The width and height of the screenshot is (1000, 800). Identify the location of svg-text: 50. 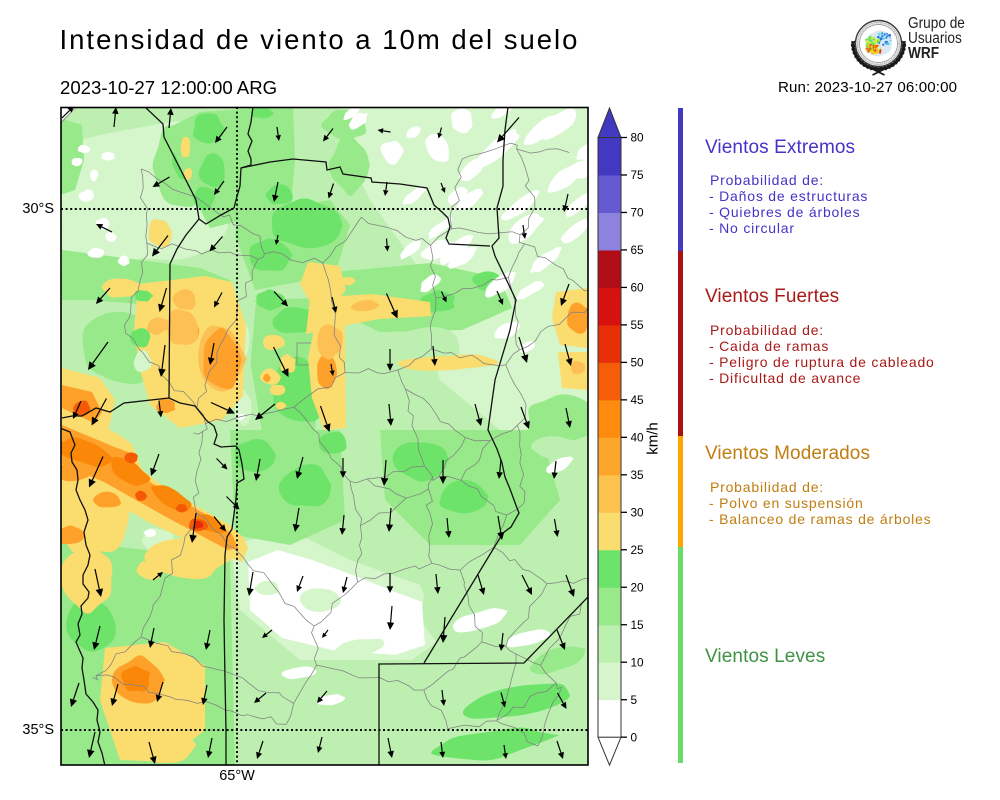
(638, 363).